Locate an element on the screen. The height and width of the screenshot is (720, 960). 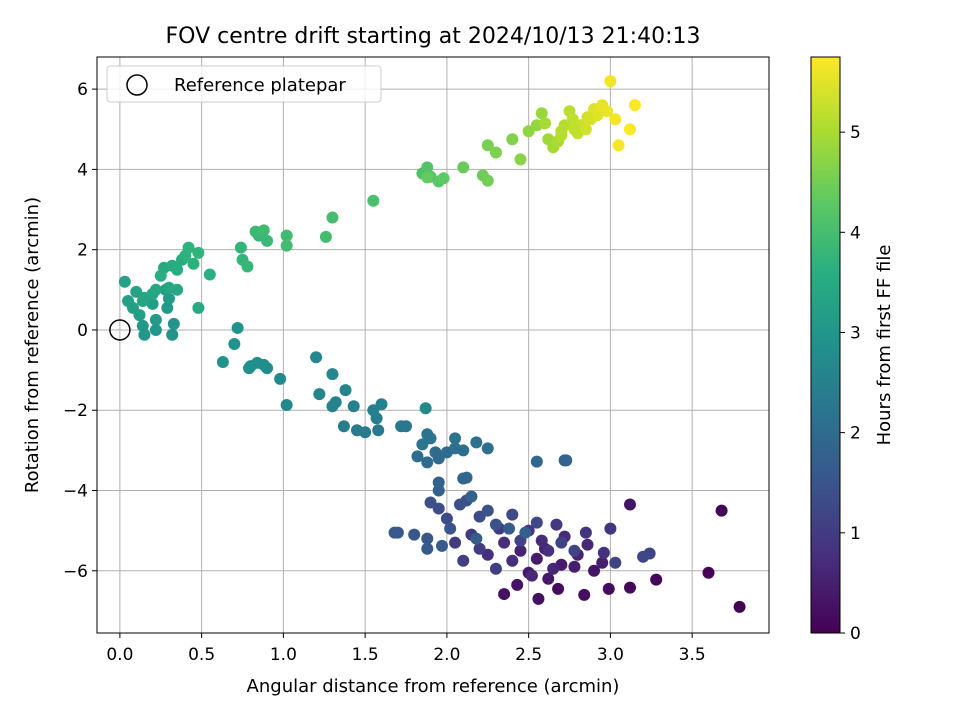
y-tick-label: 0 is located at coordinates (82, 331).